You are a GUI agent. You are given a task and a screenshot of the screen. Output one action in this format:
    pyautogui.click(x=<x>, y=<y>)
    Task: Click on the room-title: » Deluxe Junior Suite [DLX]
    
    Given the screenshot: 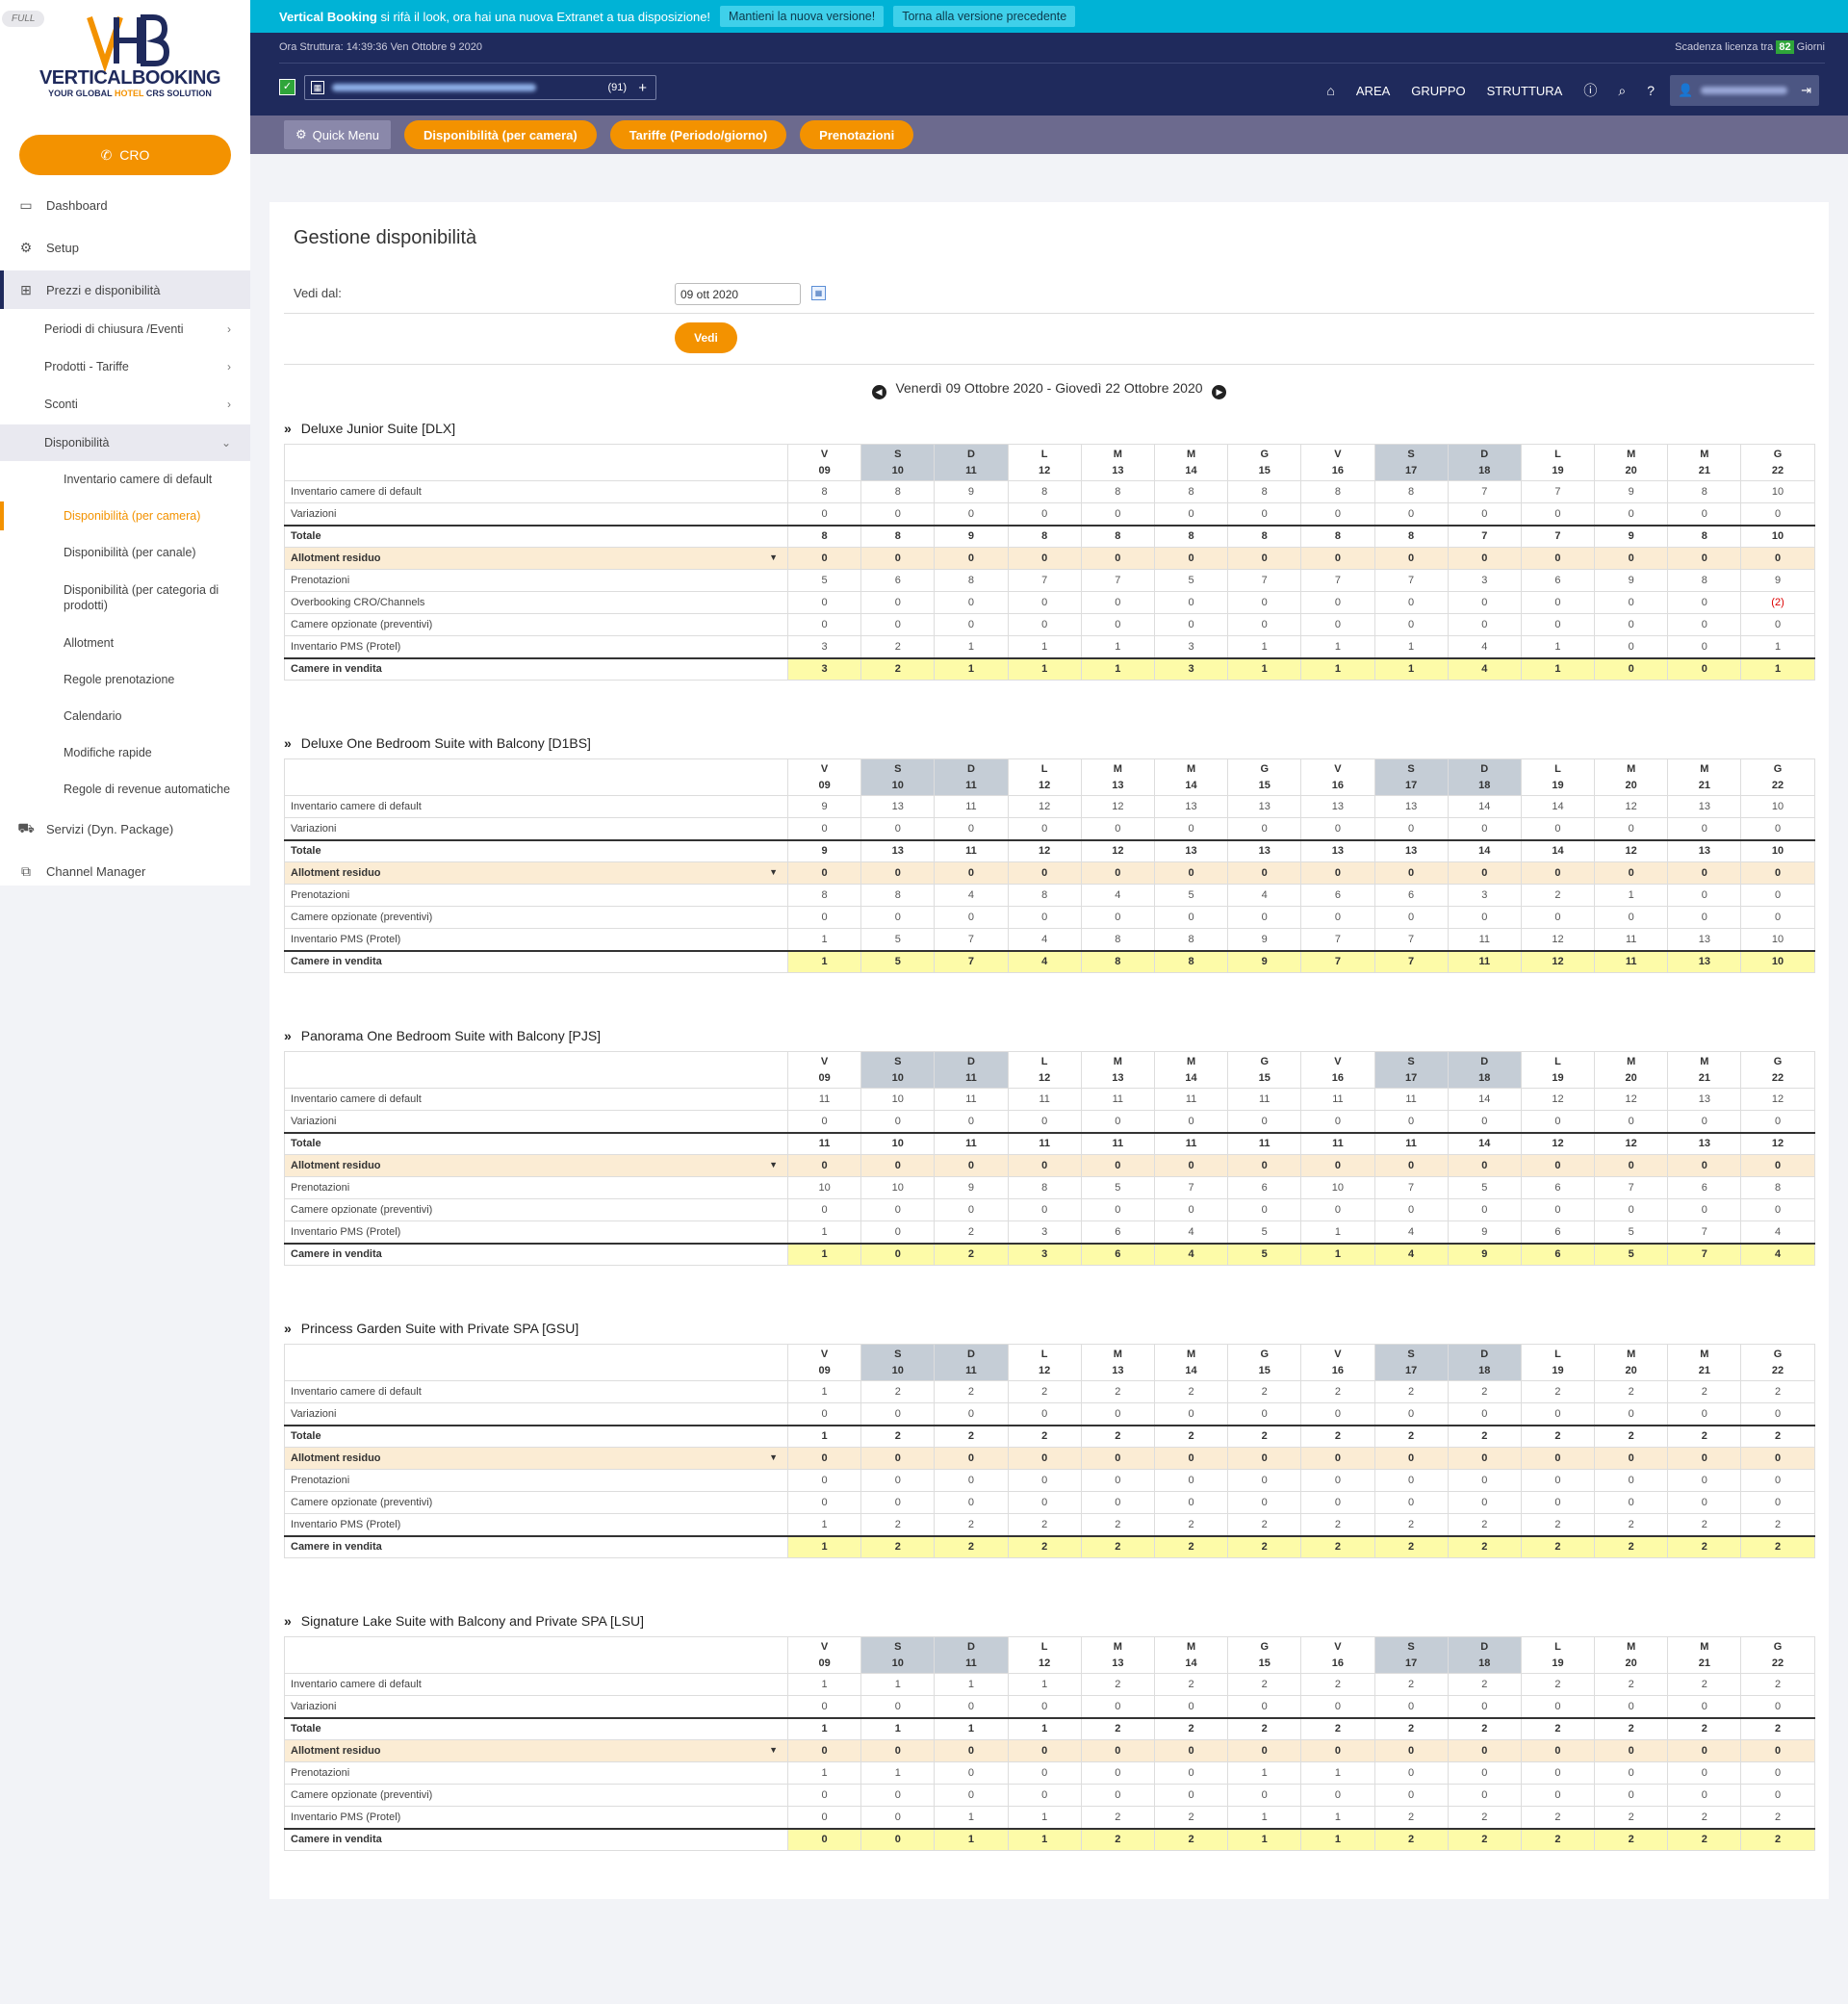 What is the action you would take?
    pyautogui.click(x=370, y=428)
    